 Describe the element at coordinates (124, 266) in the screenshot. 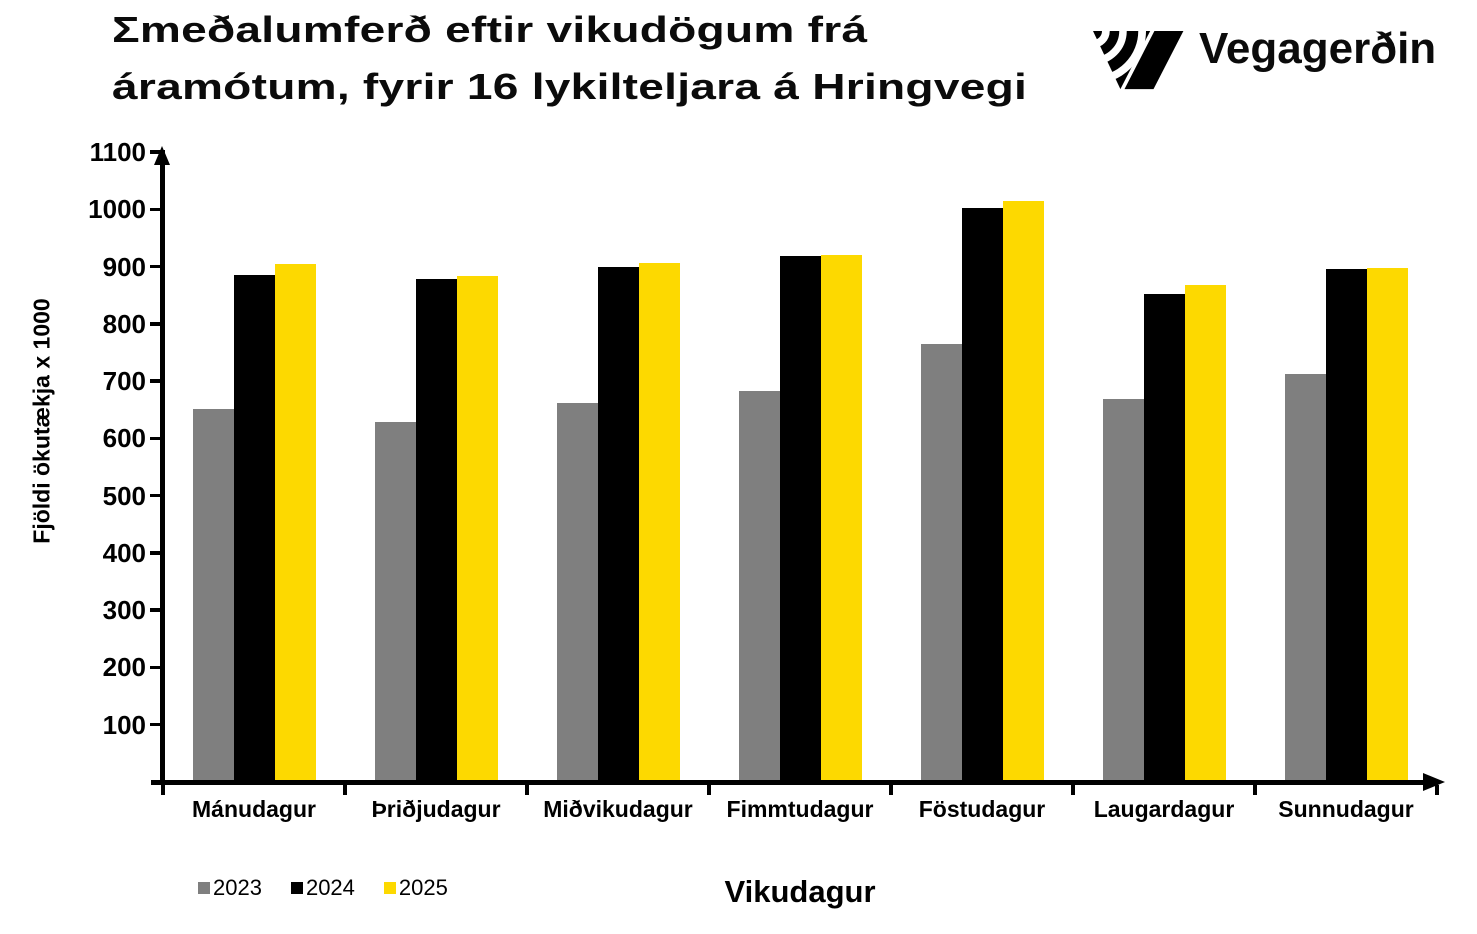

I see `y-tick-label-900: 900` at that location.